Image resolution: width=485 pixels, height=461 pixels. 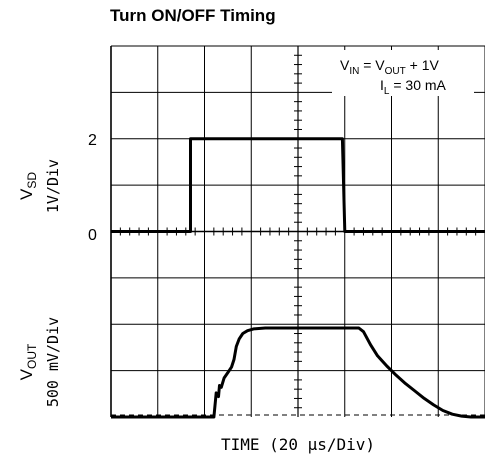 What do you see at coordinates (53, 362) in the screenshot?
I see `vout-scale-label: 500 mV/Div` at bounding box center [53, 362].